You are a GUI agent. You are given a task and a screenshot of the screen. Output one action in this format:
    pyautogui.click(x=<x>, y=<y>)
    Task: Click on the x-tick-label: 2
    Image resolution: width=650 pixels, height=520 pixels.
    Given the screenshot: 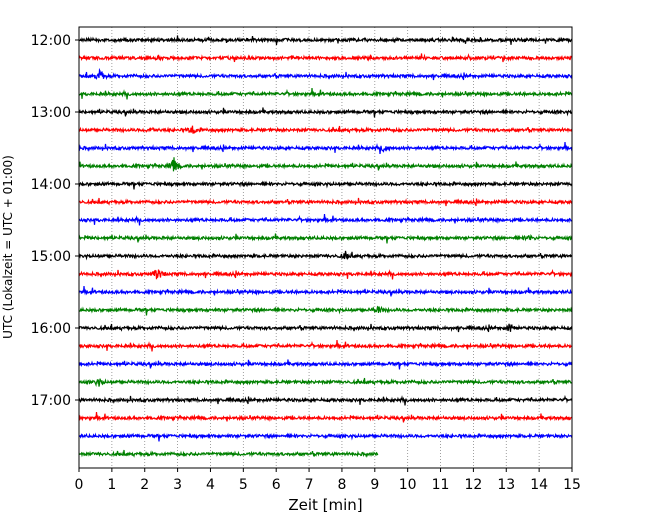 What is the action you would take?
    pyautogui.click(x=144, y=485)
    